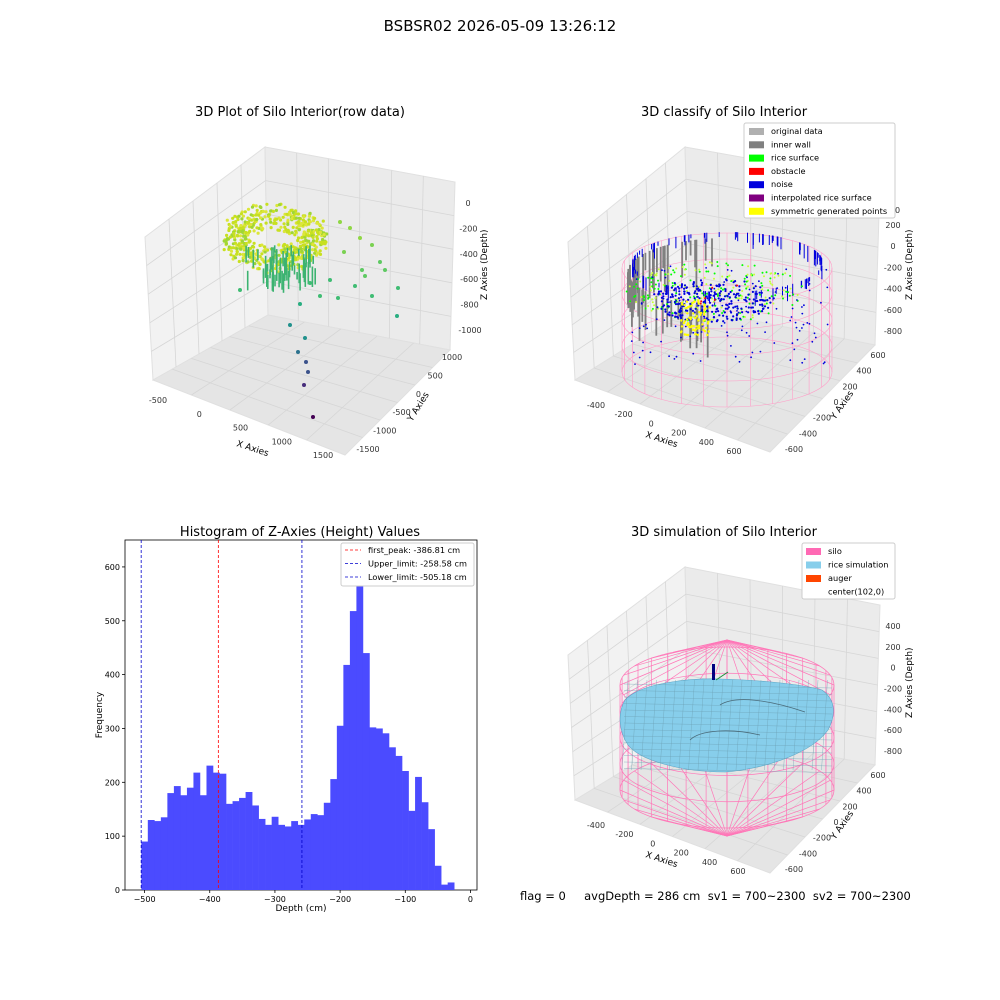 This screenshot has height=1000, width=1000. What do you see at coordinates (112, 567) in the screenshot?
I see `histogram-y-tick-label: 600` at bounding box center [112, 567].